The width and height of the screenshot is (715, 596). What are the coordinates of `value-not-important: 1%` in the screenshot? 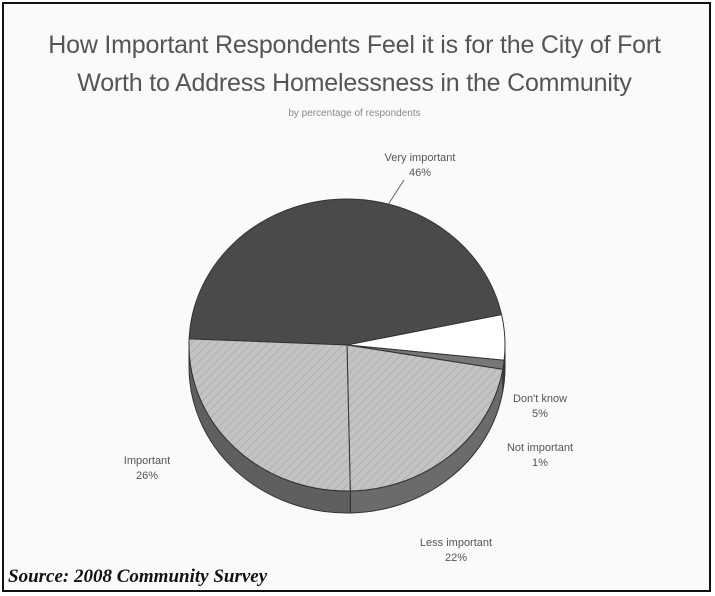 It's located at (540, 463).